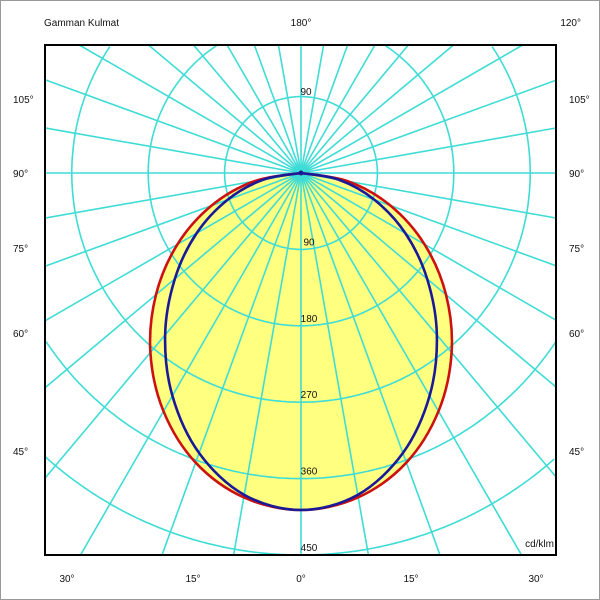 The height and width of the screenshot is (600, 600). What do you see at coordinates (309, 242) in the screenshot?
I see `radial-tick-label: 90` at bounding box center [309, 242].